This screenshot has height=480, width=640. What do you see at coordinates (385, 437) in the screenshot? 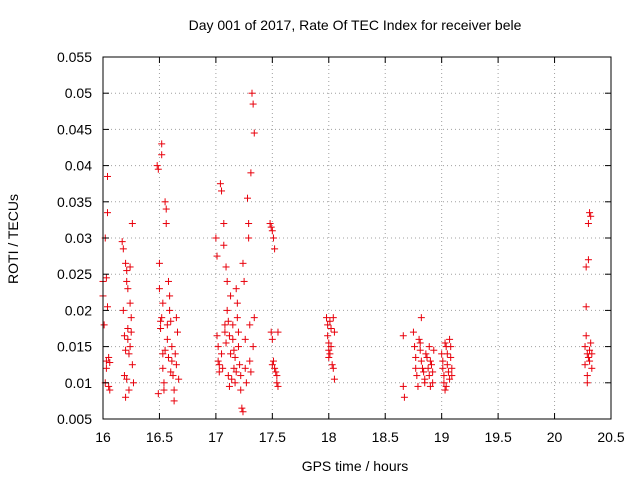
I see `x-tick-label: 18.5` at bounding box center [385, 437].